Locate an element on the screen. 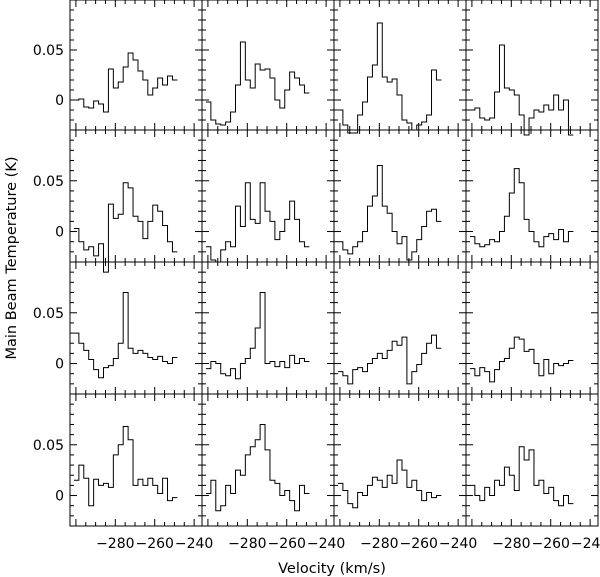  spectrum-panel-r3-c4 is located at coordinates (532, 328).